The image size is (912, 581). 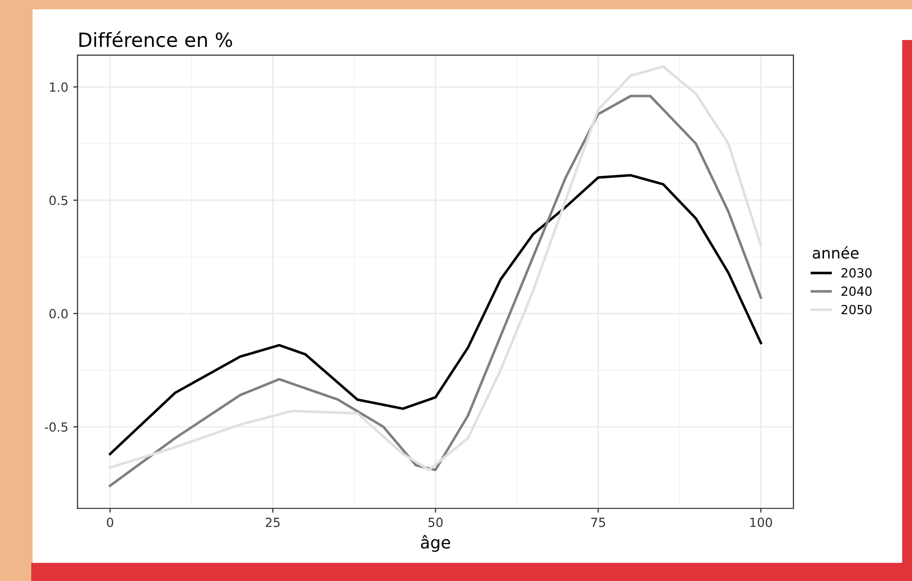 What do you see at coordinates (56, 427) in the screenshot?
I see `y-tick-label: -0.5` at bounding box center [56, 427].